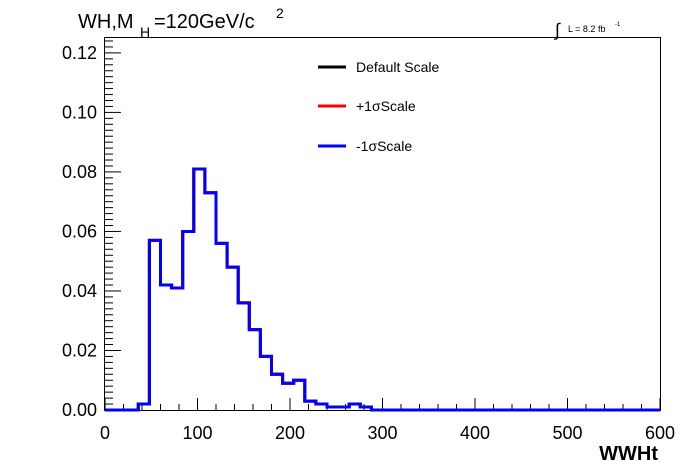 Image resolution: width=696 pixels, height=472 pixels. I want to click on chart-title-superscript: 2, so click(280, 13).